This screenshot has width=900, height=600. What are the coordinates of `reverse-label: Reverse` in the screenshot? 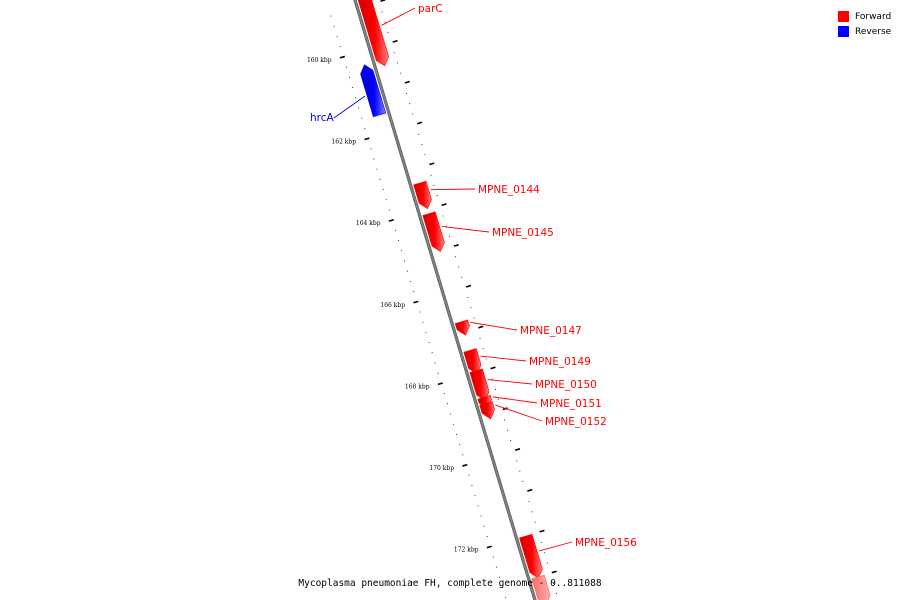 It's located at (873, 31).